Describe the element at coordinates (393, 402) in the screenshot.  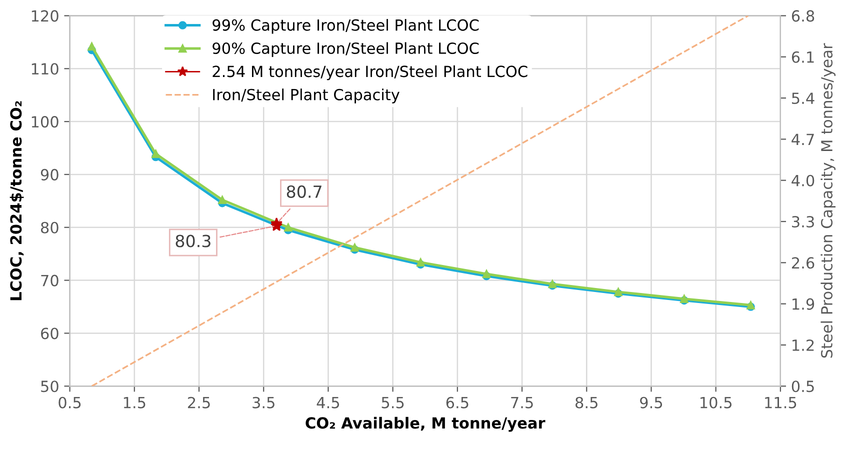
I see `x-tick-label: 5.5` at that location.